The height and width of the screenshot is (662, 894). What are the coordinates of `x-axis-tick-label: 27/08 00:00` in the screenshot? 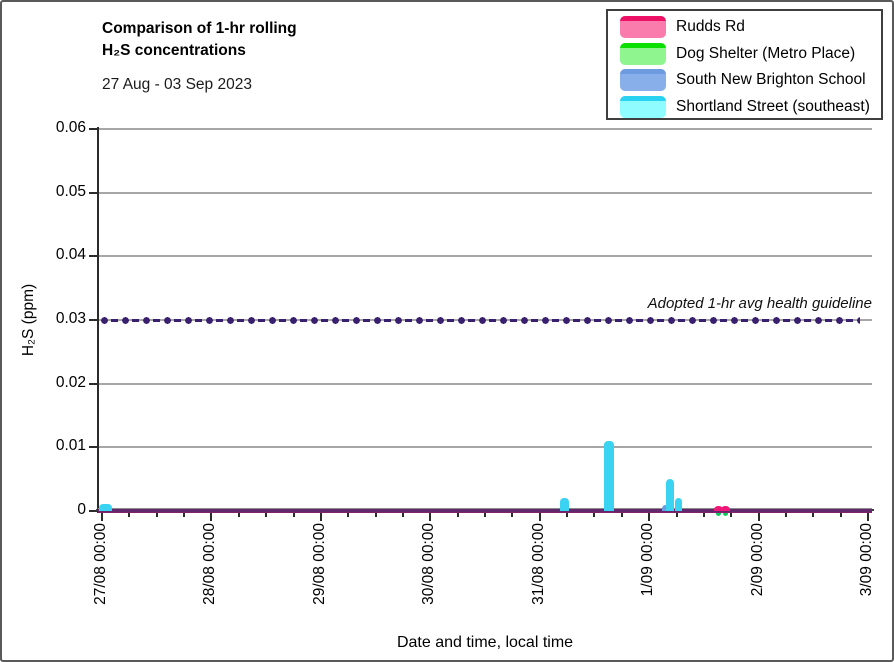 It's located at (100, 564).